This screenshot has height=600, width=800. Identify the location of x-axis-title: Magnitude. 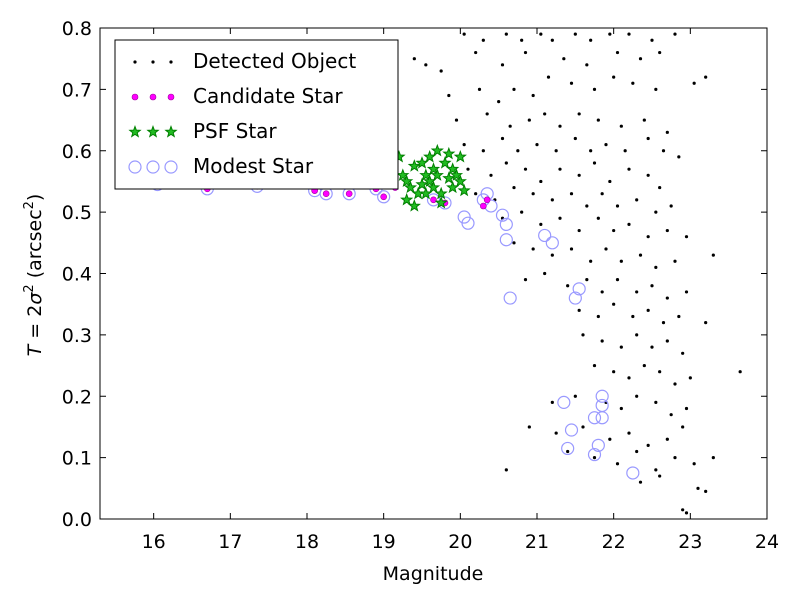
(433, 574).